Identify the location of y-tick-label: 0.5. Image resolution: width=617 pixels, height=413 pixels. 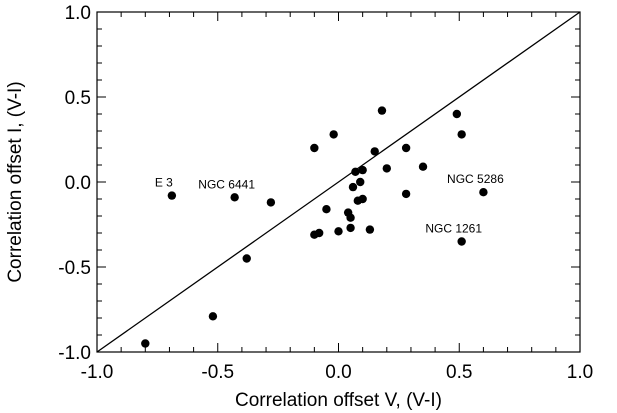
(78, 98).